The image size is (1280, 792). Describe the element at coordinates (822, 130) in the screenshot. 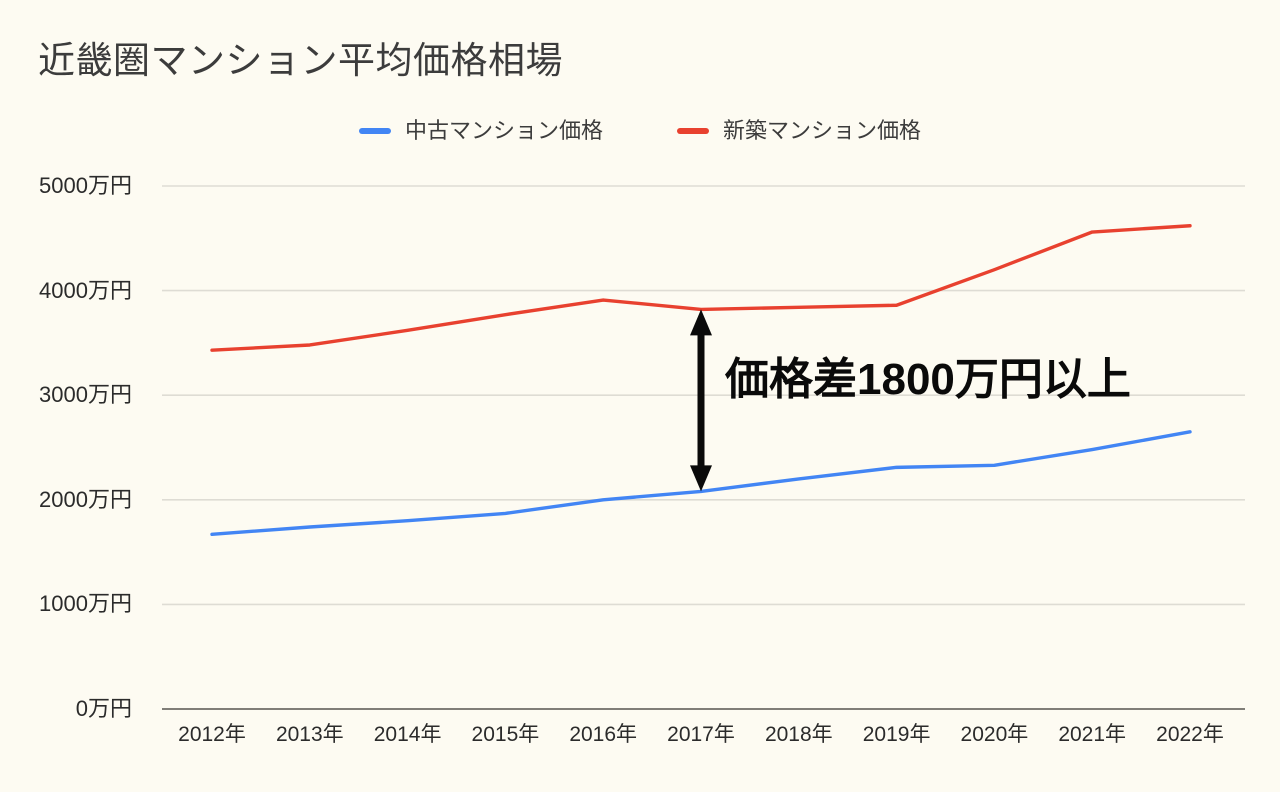

I see `legend-label-new: 新築マンション価格` at that location.